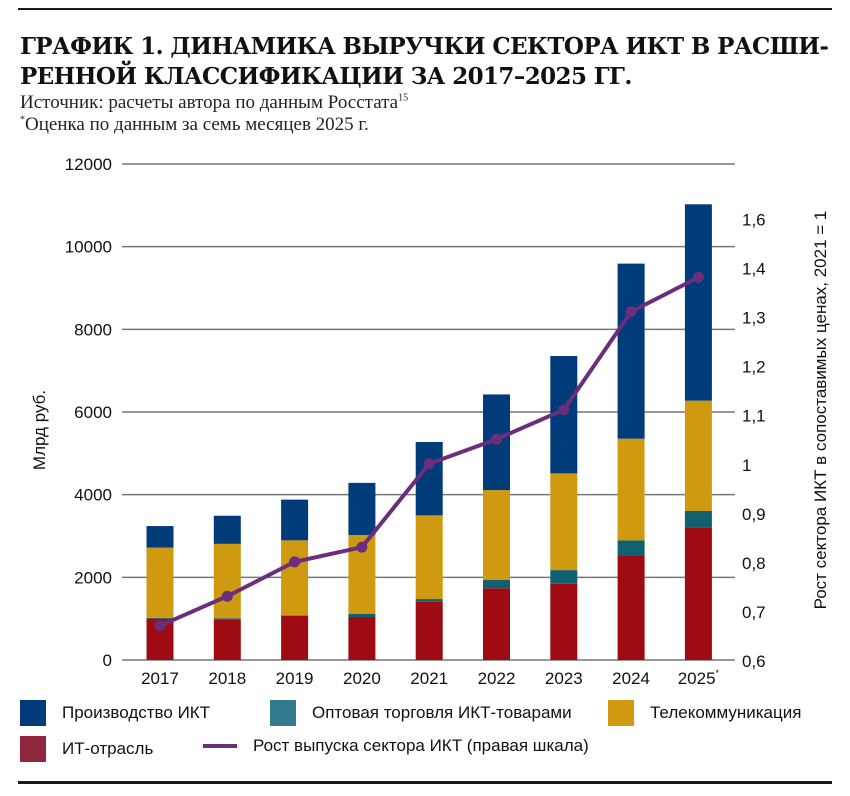  Describe the element at coordinates (442, 712) in the screenshot. I see `legend-label: Оптовая торговля ИКТ-товарами` at that location.